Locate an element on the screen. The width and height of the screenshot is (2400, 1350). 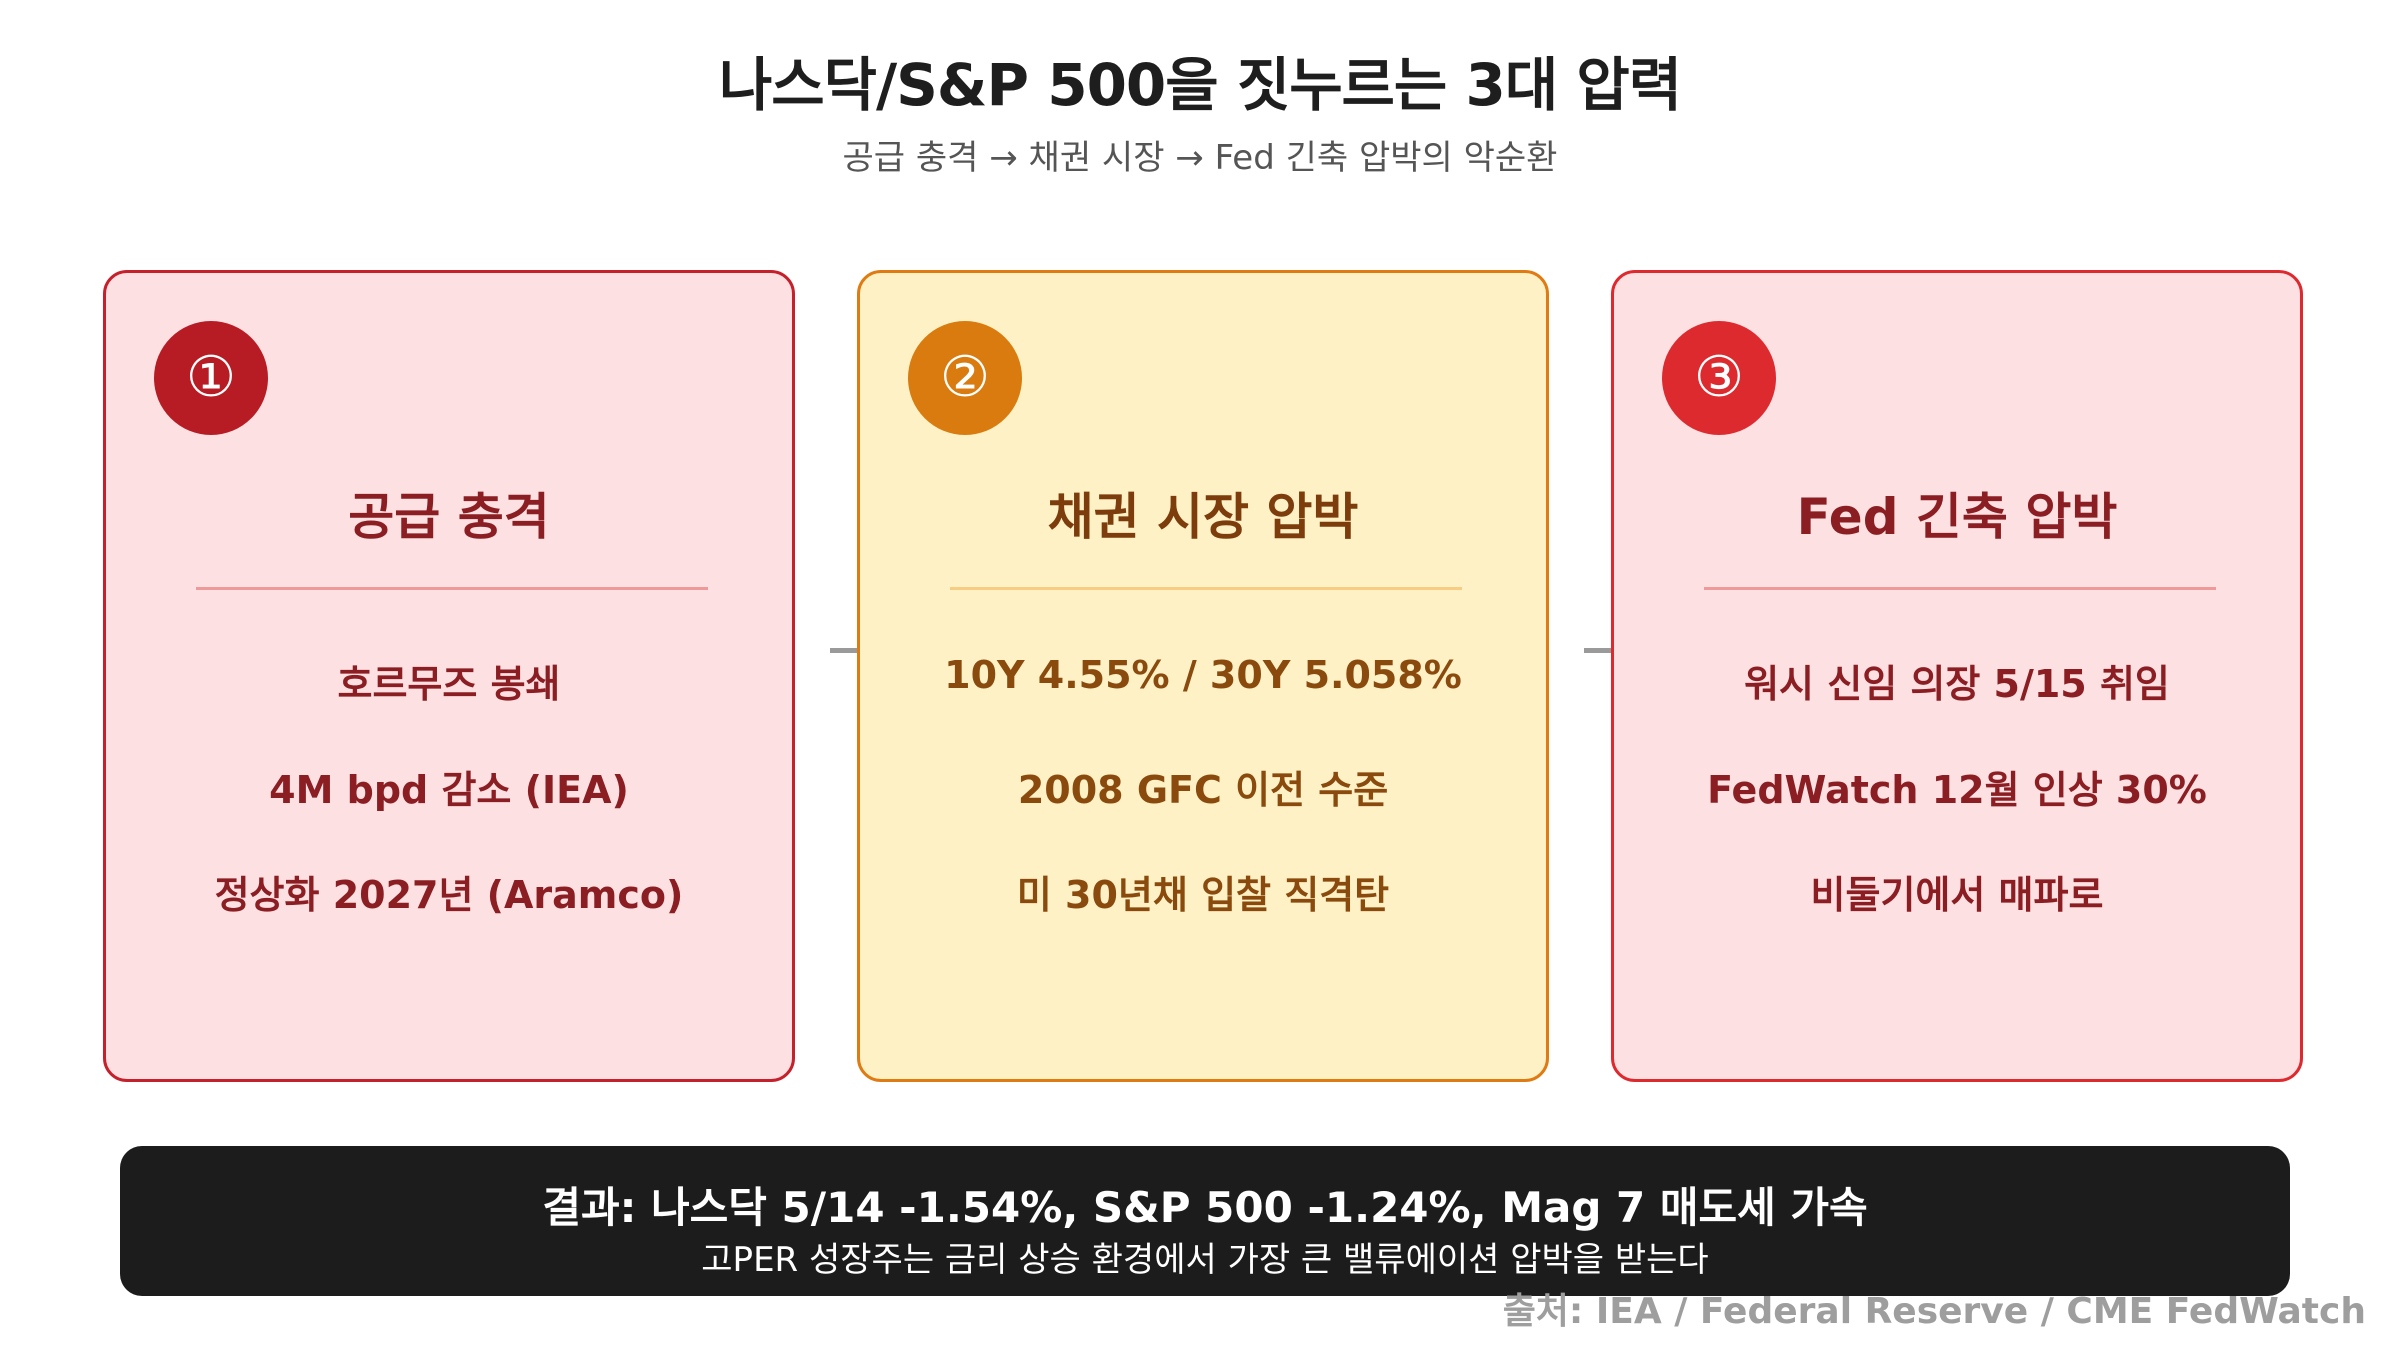
card-item: FedWatch 12월 인상 30% is located at coordinates (1957, 790).